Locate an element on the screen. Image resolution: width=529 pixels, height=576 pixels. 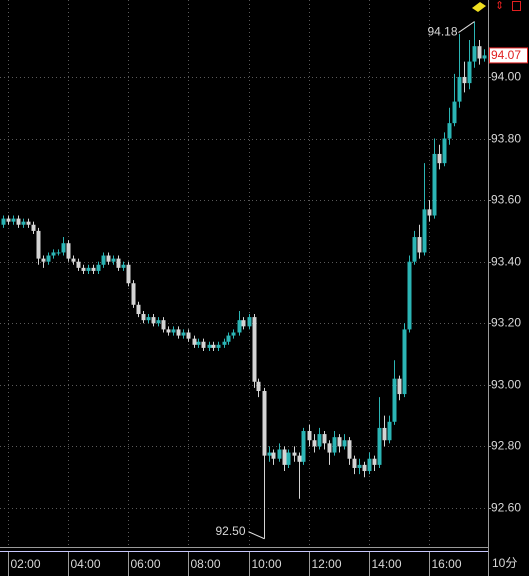
icon-box is located at coordinates (516, 6).